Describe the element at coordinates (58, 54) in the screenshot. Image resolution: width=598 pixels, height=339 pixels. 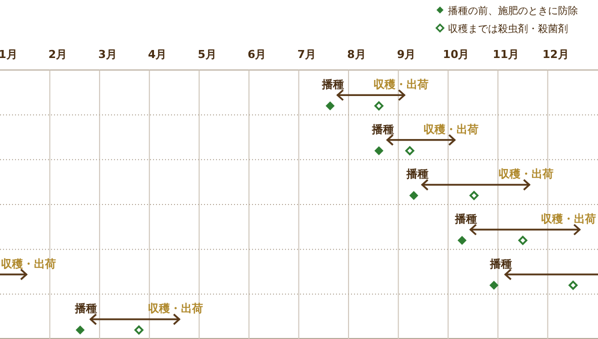
I see `x-tick-label: 2月` at that location.